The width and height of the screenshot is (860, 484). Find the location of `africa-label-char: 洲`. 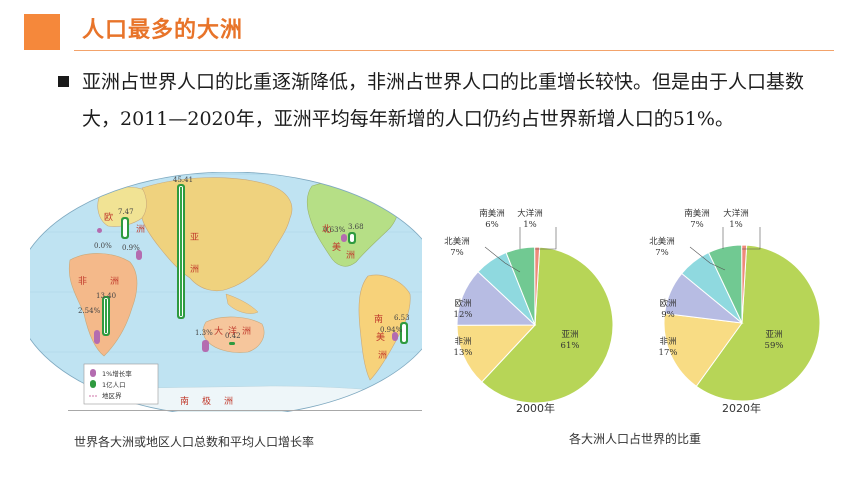

africa-label-char: 洲 is located at coordinates (114, 281).